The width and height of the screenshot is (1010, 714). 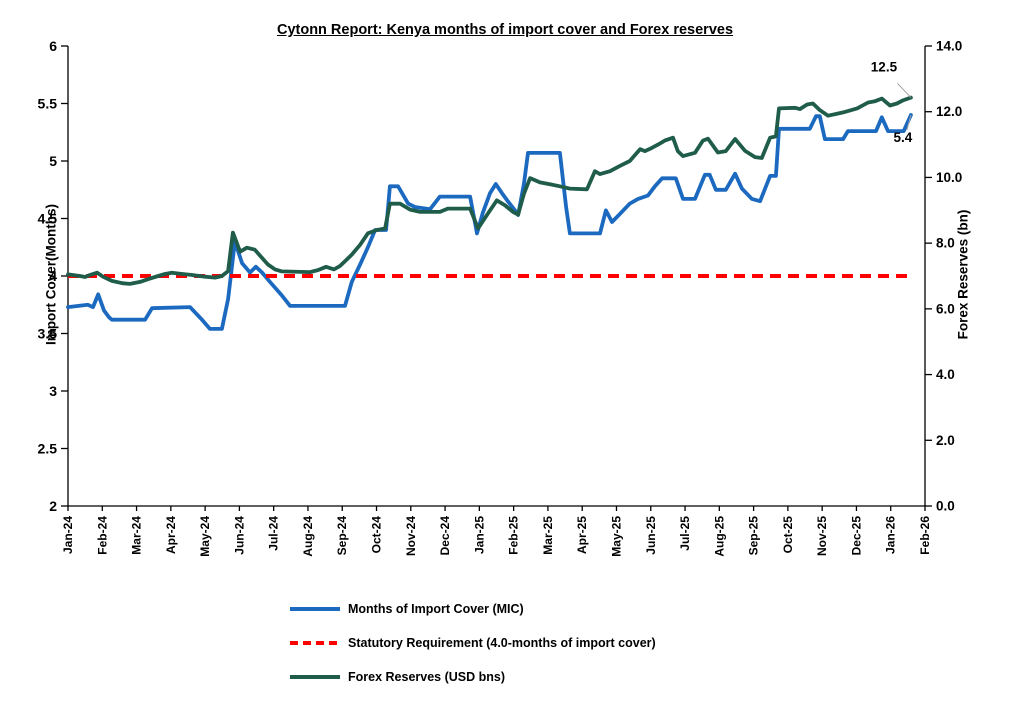 I want to click on legend-label-forex: Forex Reserves (USD bns), so click(x=427, y=677).